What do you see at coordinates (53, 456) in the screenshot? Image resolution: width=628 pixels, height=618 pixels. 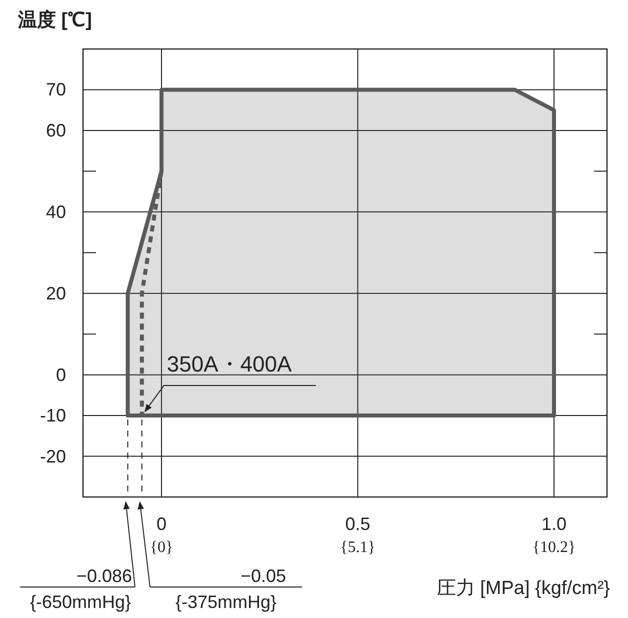 I see `y-tick-label: -20` at bounding box center [53, 456].